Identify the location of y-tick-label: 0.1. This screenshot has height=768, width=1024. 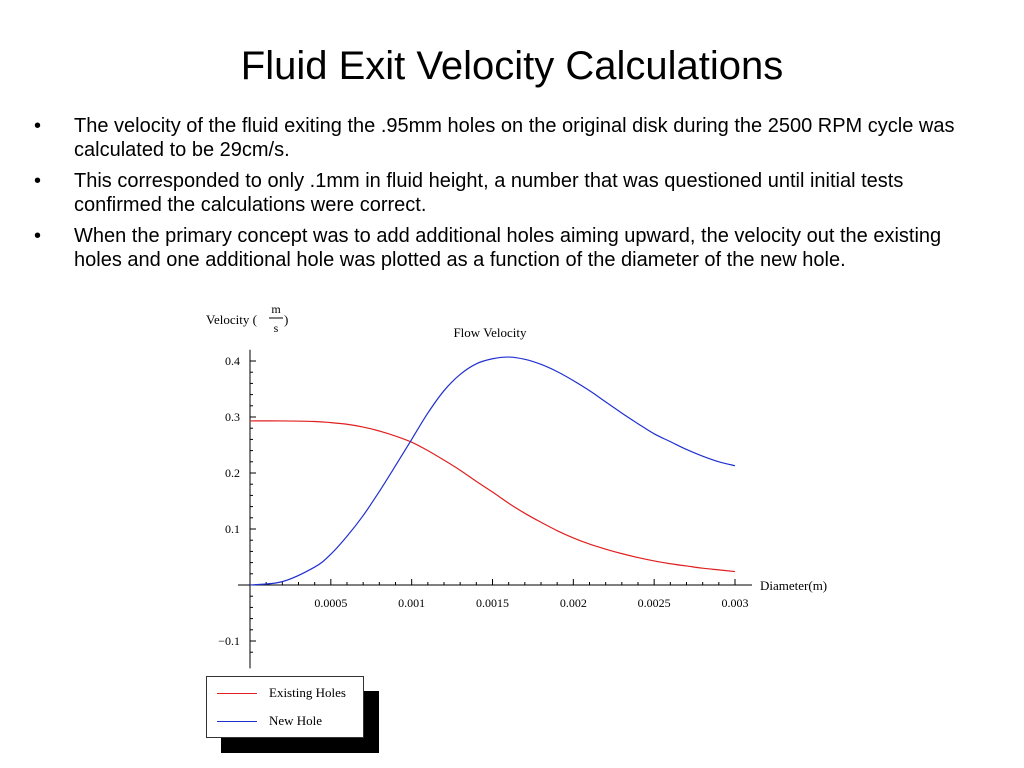
(232, 529).